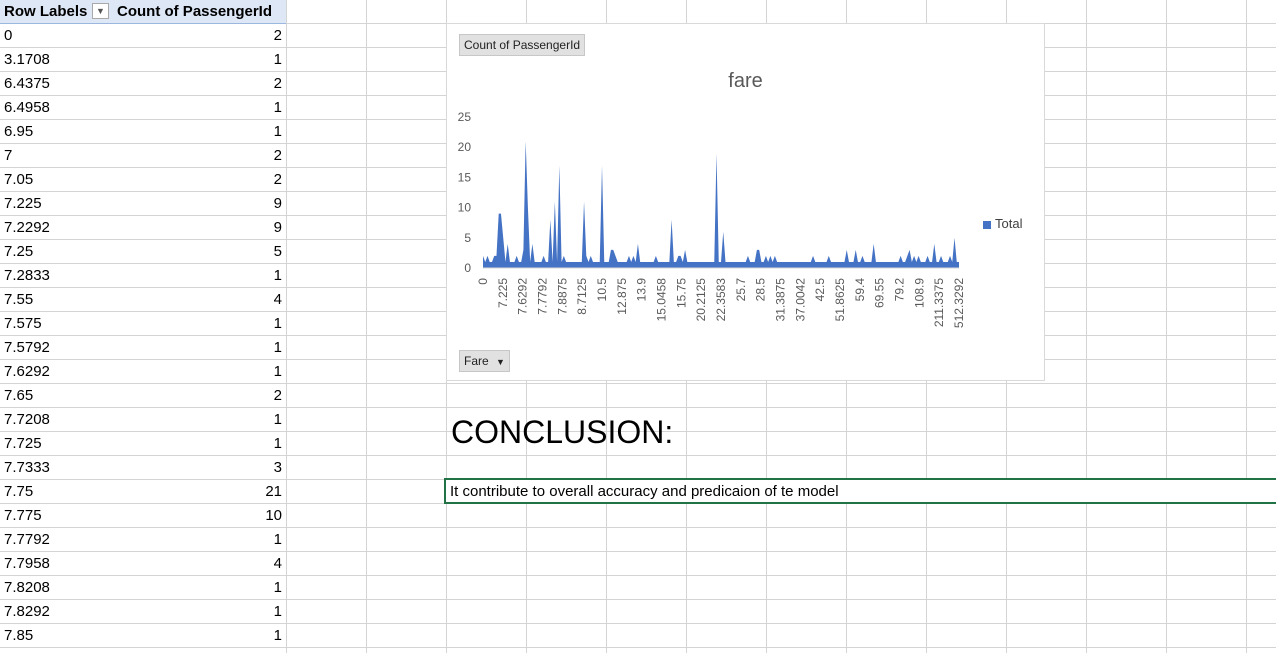  I want to click on y-tick-label: 0, so click(467, 268).